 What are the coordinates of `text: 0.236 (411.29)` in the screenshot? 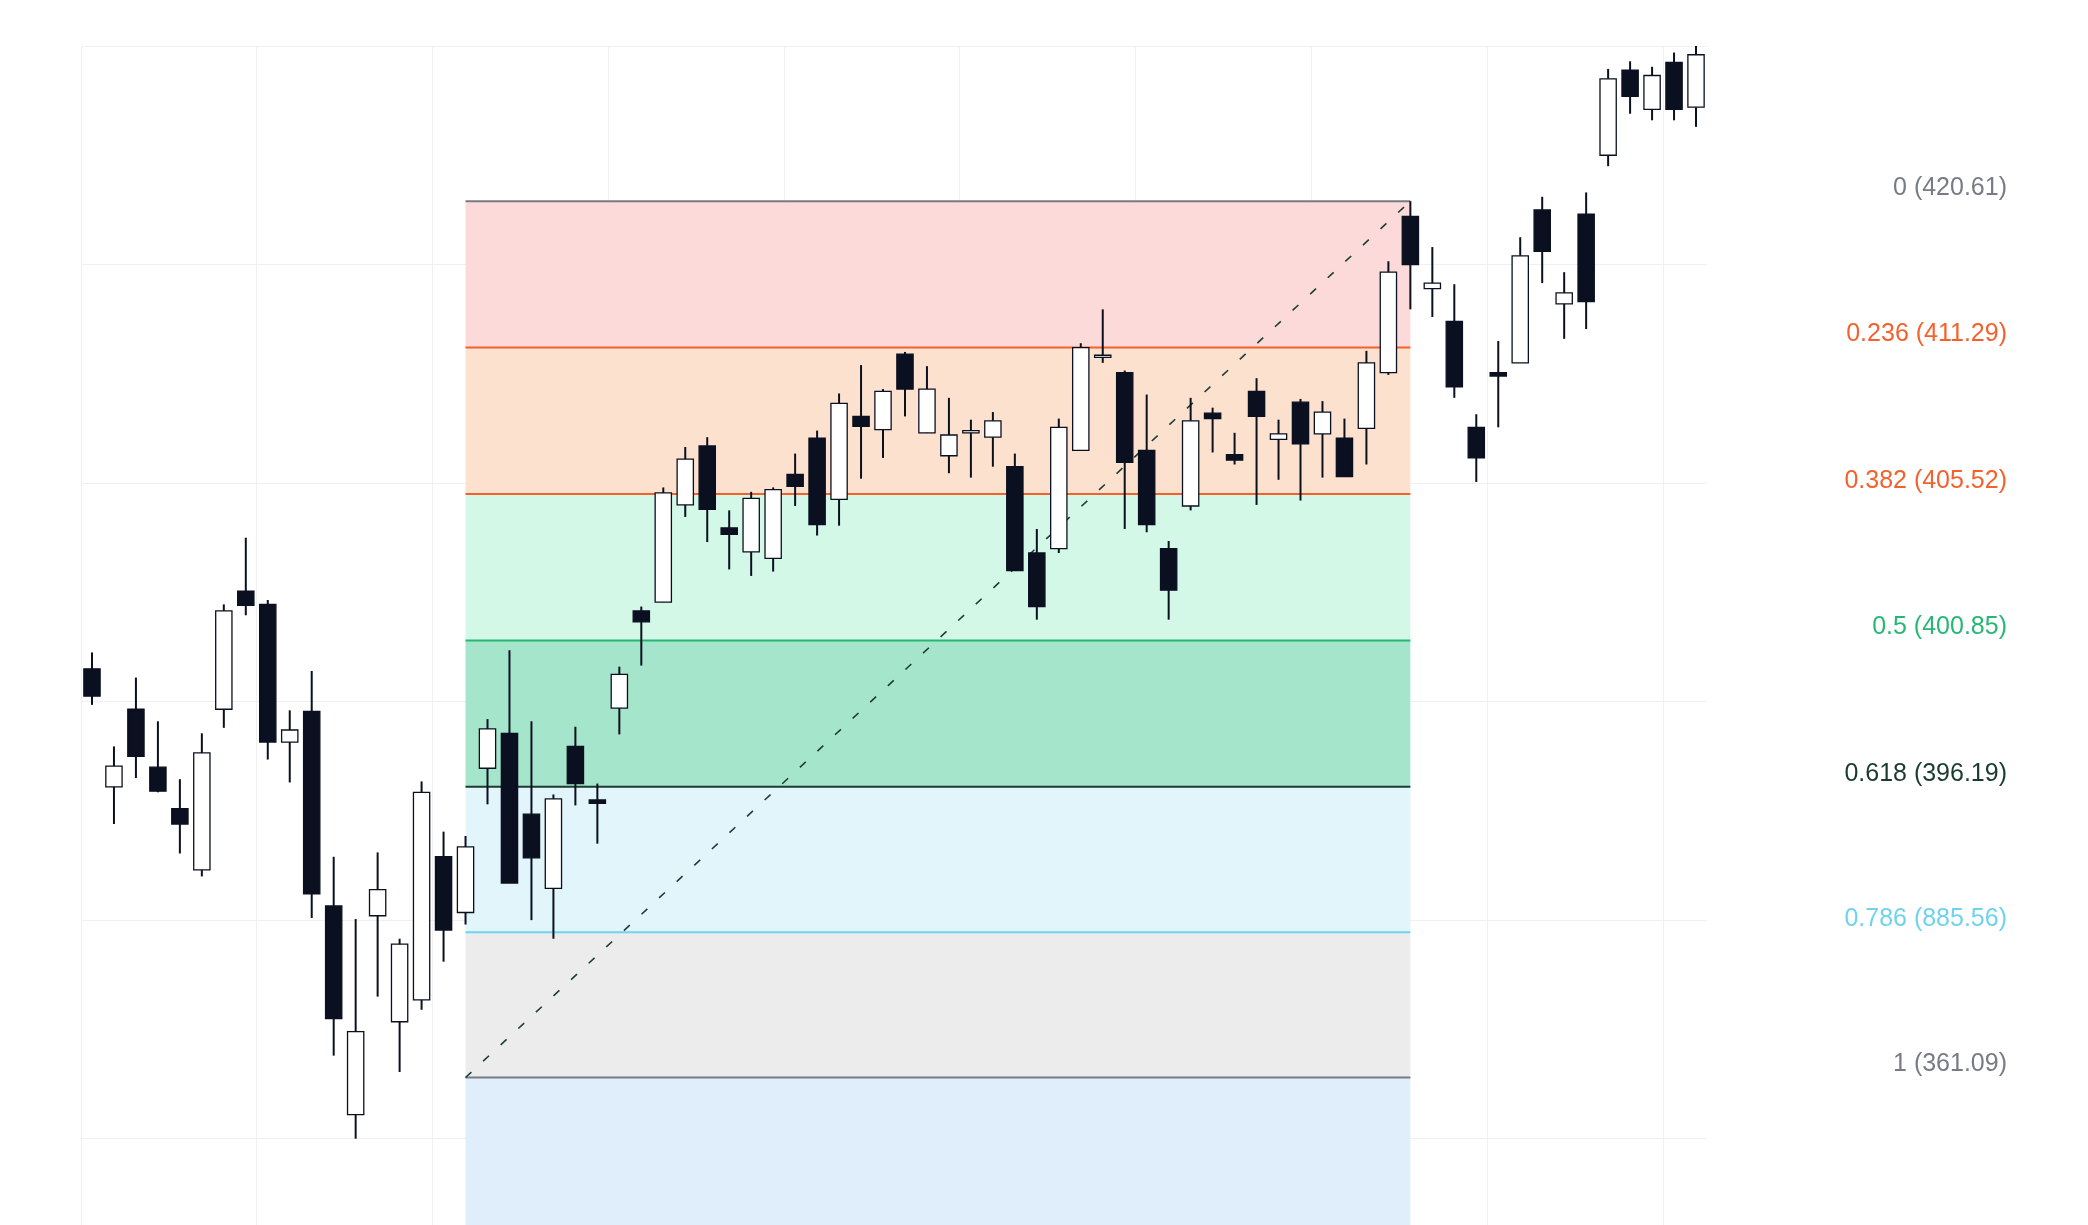 It's located at (1926, 332).